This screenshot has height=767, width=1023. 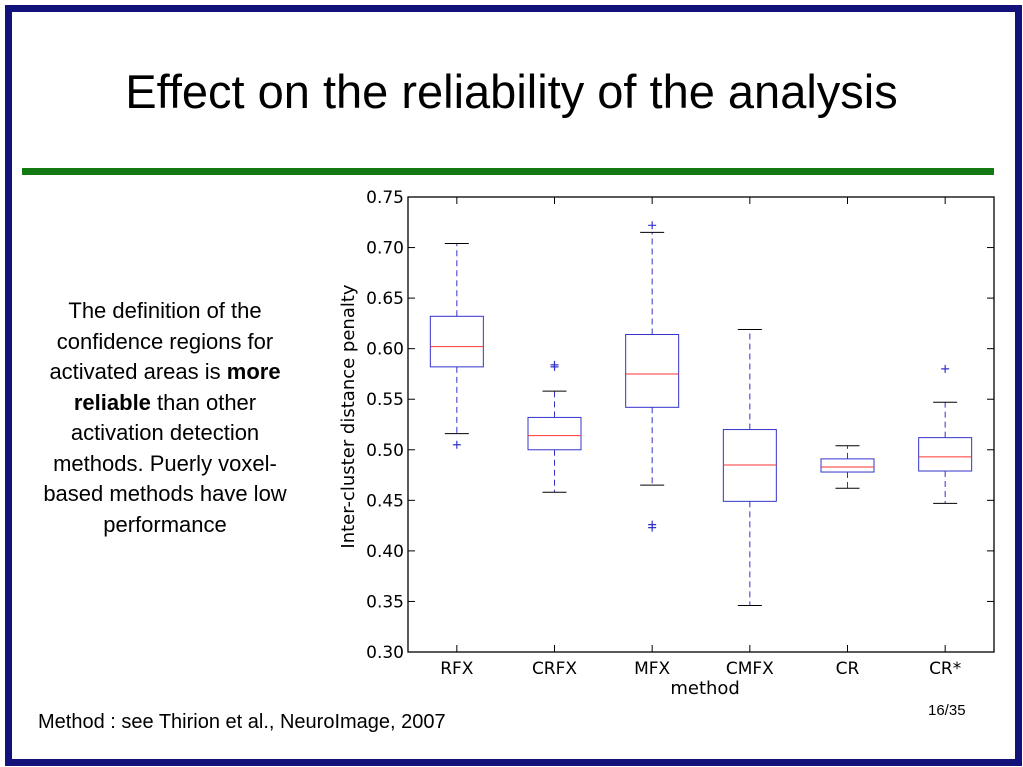 What do you see at coordinates (385, 249) in the screenshot?
I see `y-tick-label: 0.70` at bounding box center [385, 249].